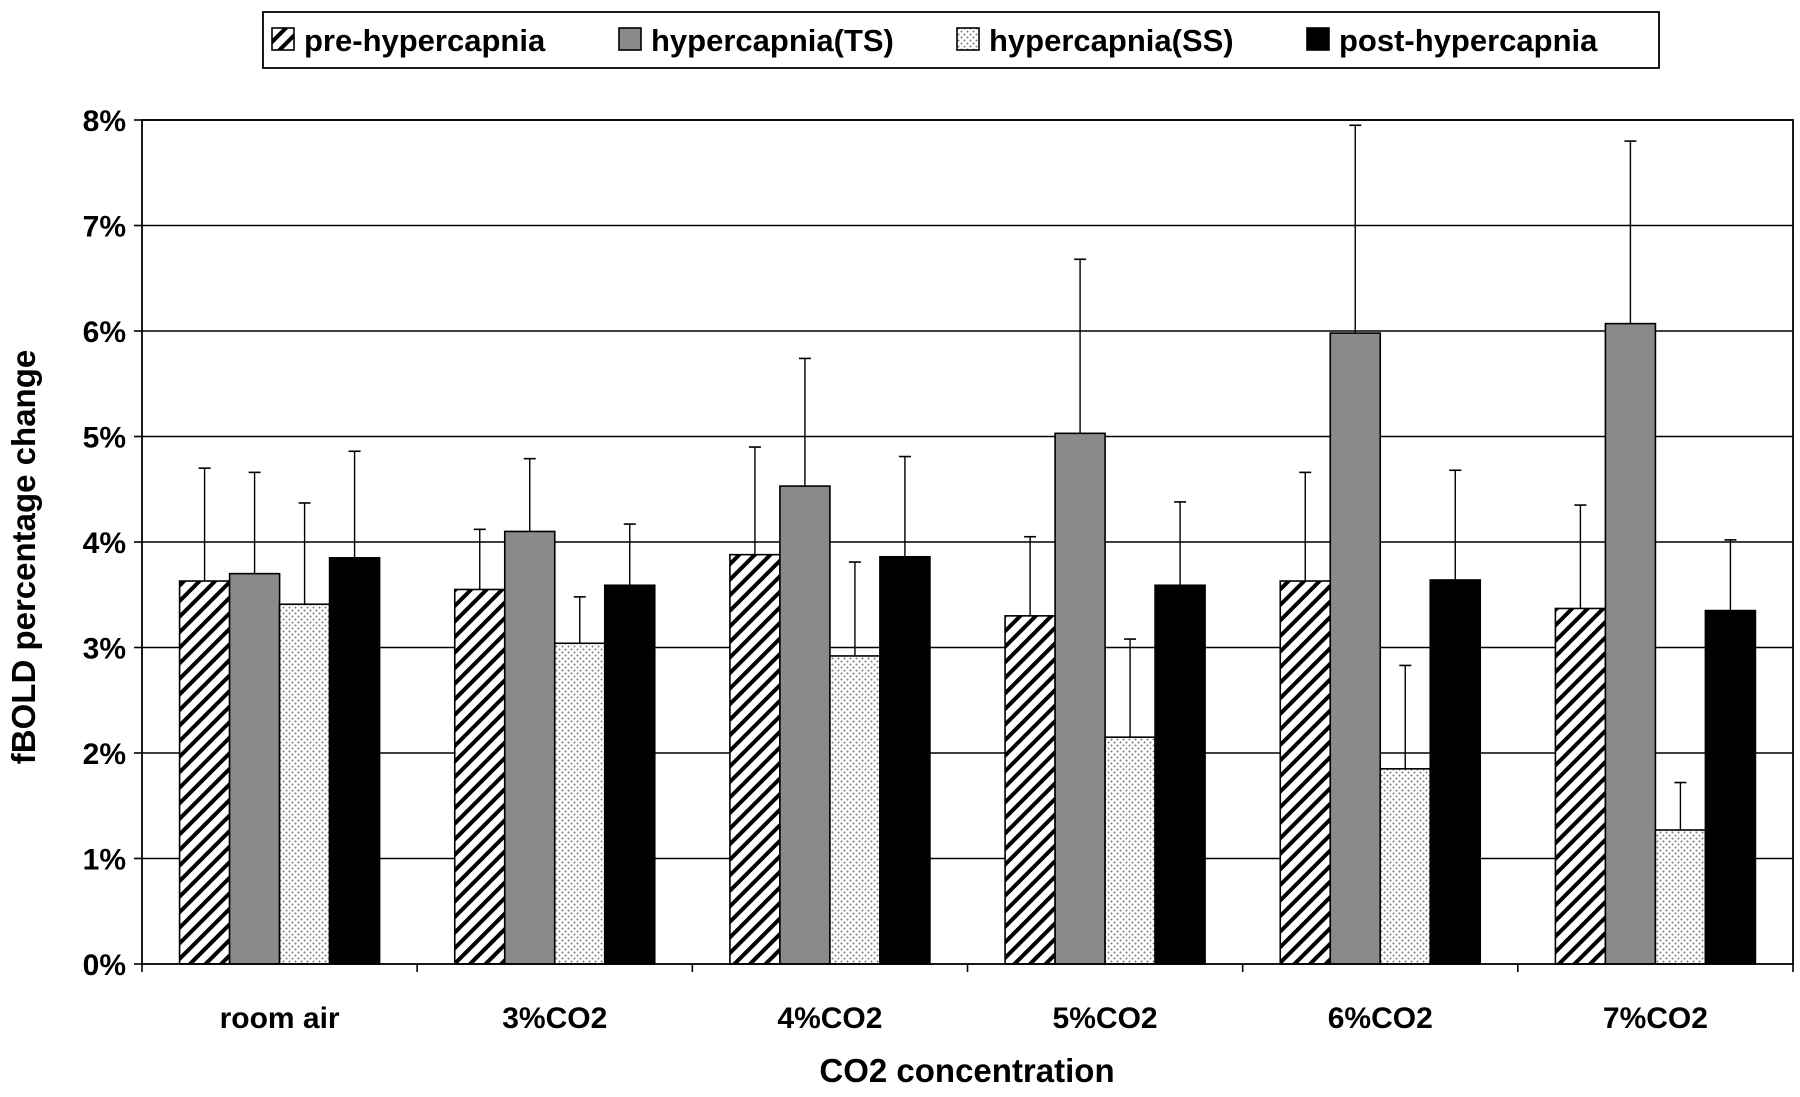 This screenshot has width=1800, height=1097. Describe the element at coordinates (1318, 39) in the screenshot. I see `legend-swatch-solid-black` at that location.